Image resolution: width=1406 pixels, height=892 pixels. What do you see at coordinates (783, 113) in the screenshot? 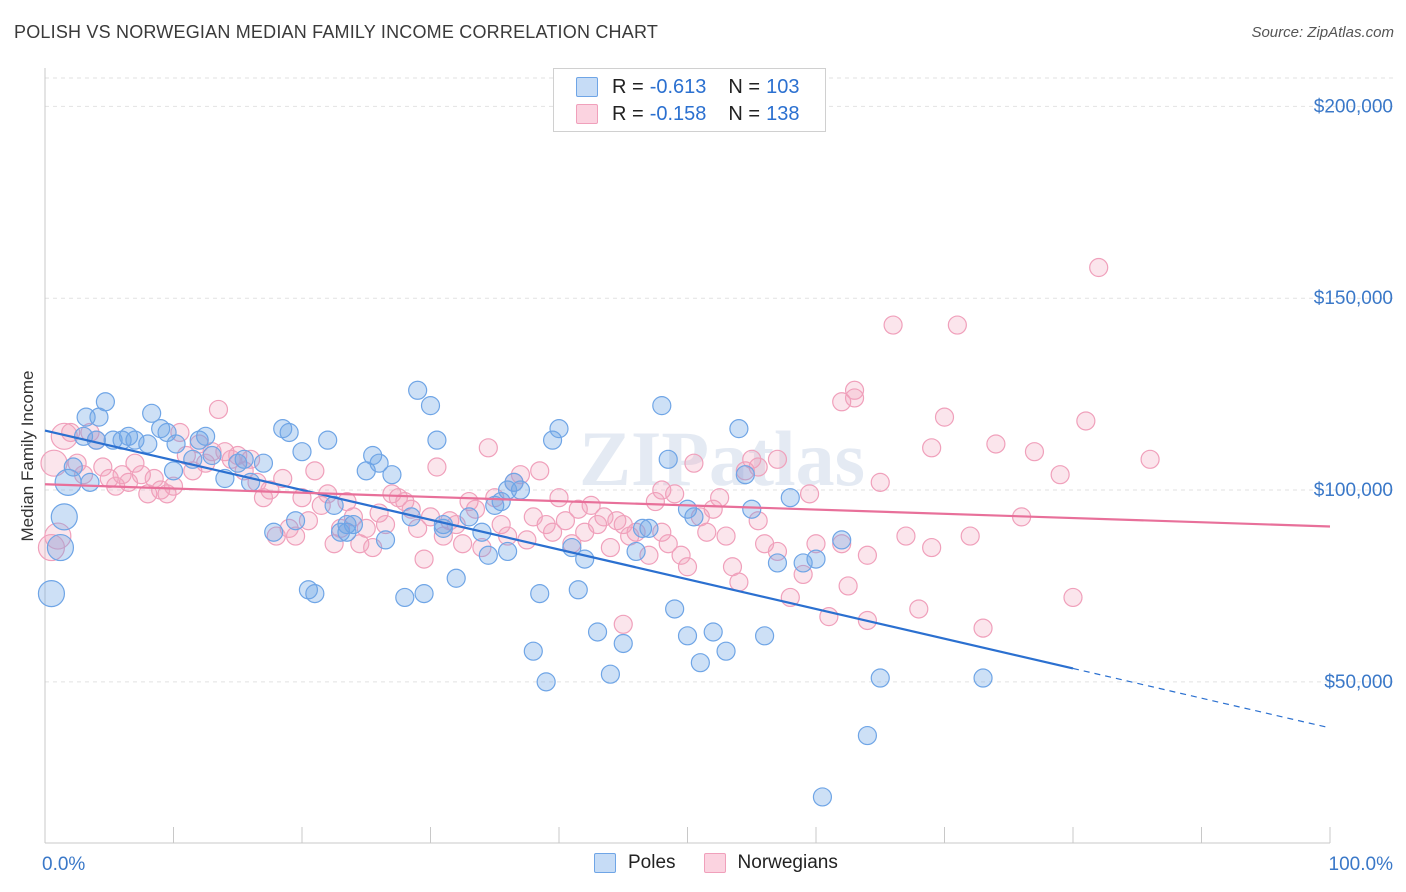
I see `n-value: 138` at bounding box center [783, 113].